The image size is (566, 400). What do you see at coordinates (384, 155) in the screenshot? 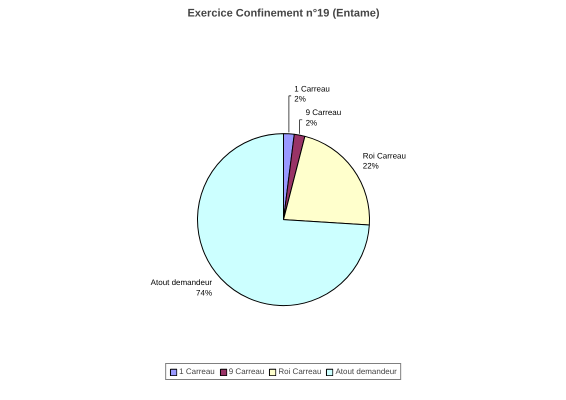
I see `slice-label: Roi Carreau` at bounding box center [384, 155].